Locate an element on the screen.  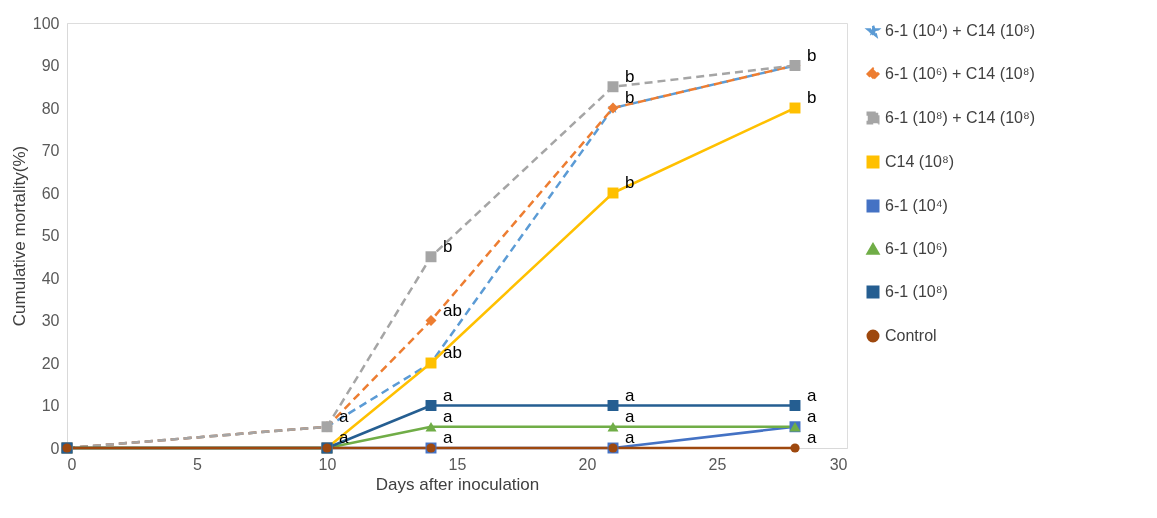
legend-label: 6-1 (10⁸) is located at coordinates (916, 291).